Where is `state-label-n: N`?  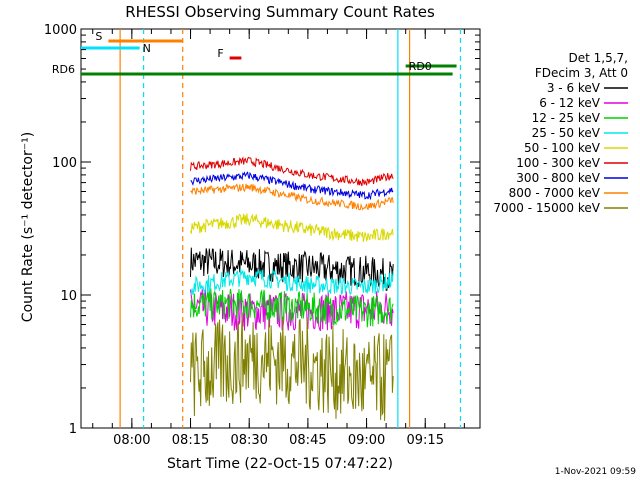 state-label-n: N is located at coordinates (147, 48).